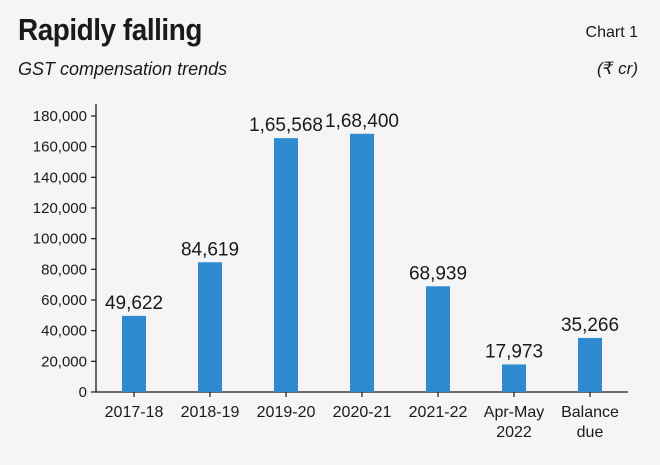 Image resolution: width=660 pixels, height=465 pixels. Describe the element at coordinates (64, 361) in the screenshot. I see `y-tick-label: 20,000` at that location.